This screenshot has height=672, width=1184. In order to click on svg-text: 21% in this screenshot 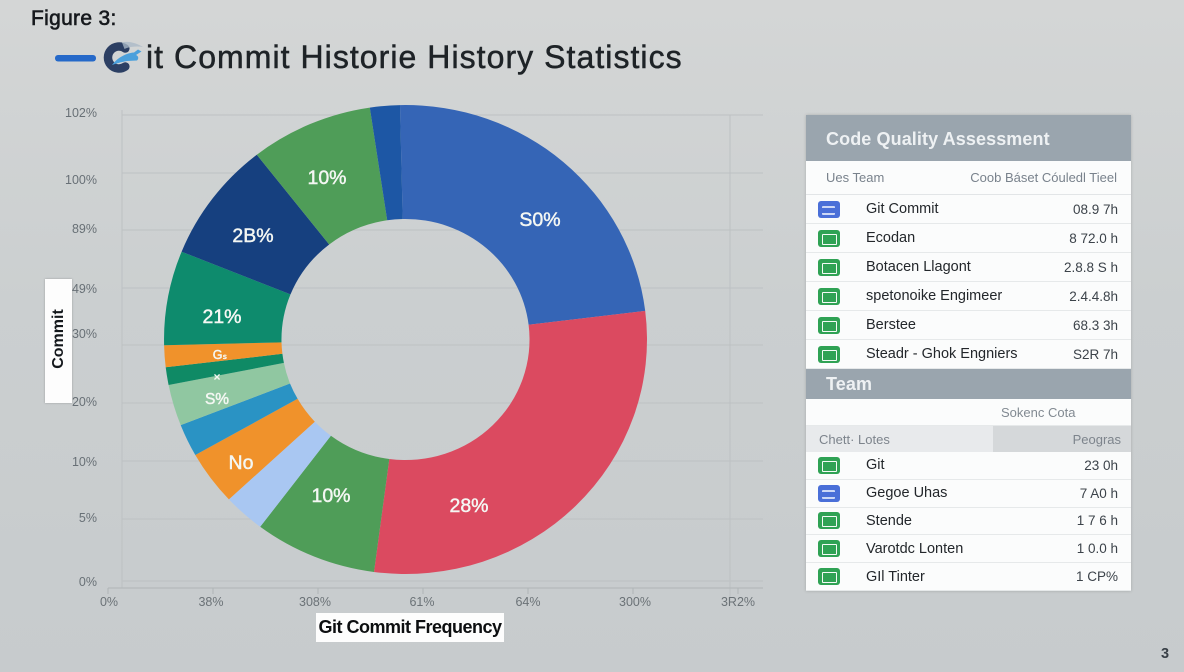, I will do `click(221, 317)`.